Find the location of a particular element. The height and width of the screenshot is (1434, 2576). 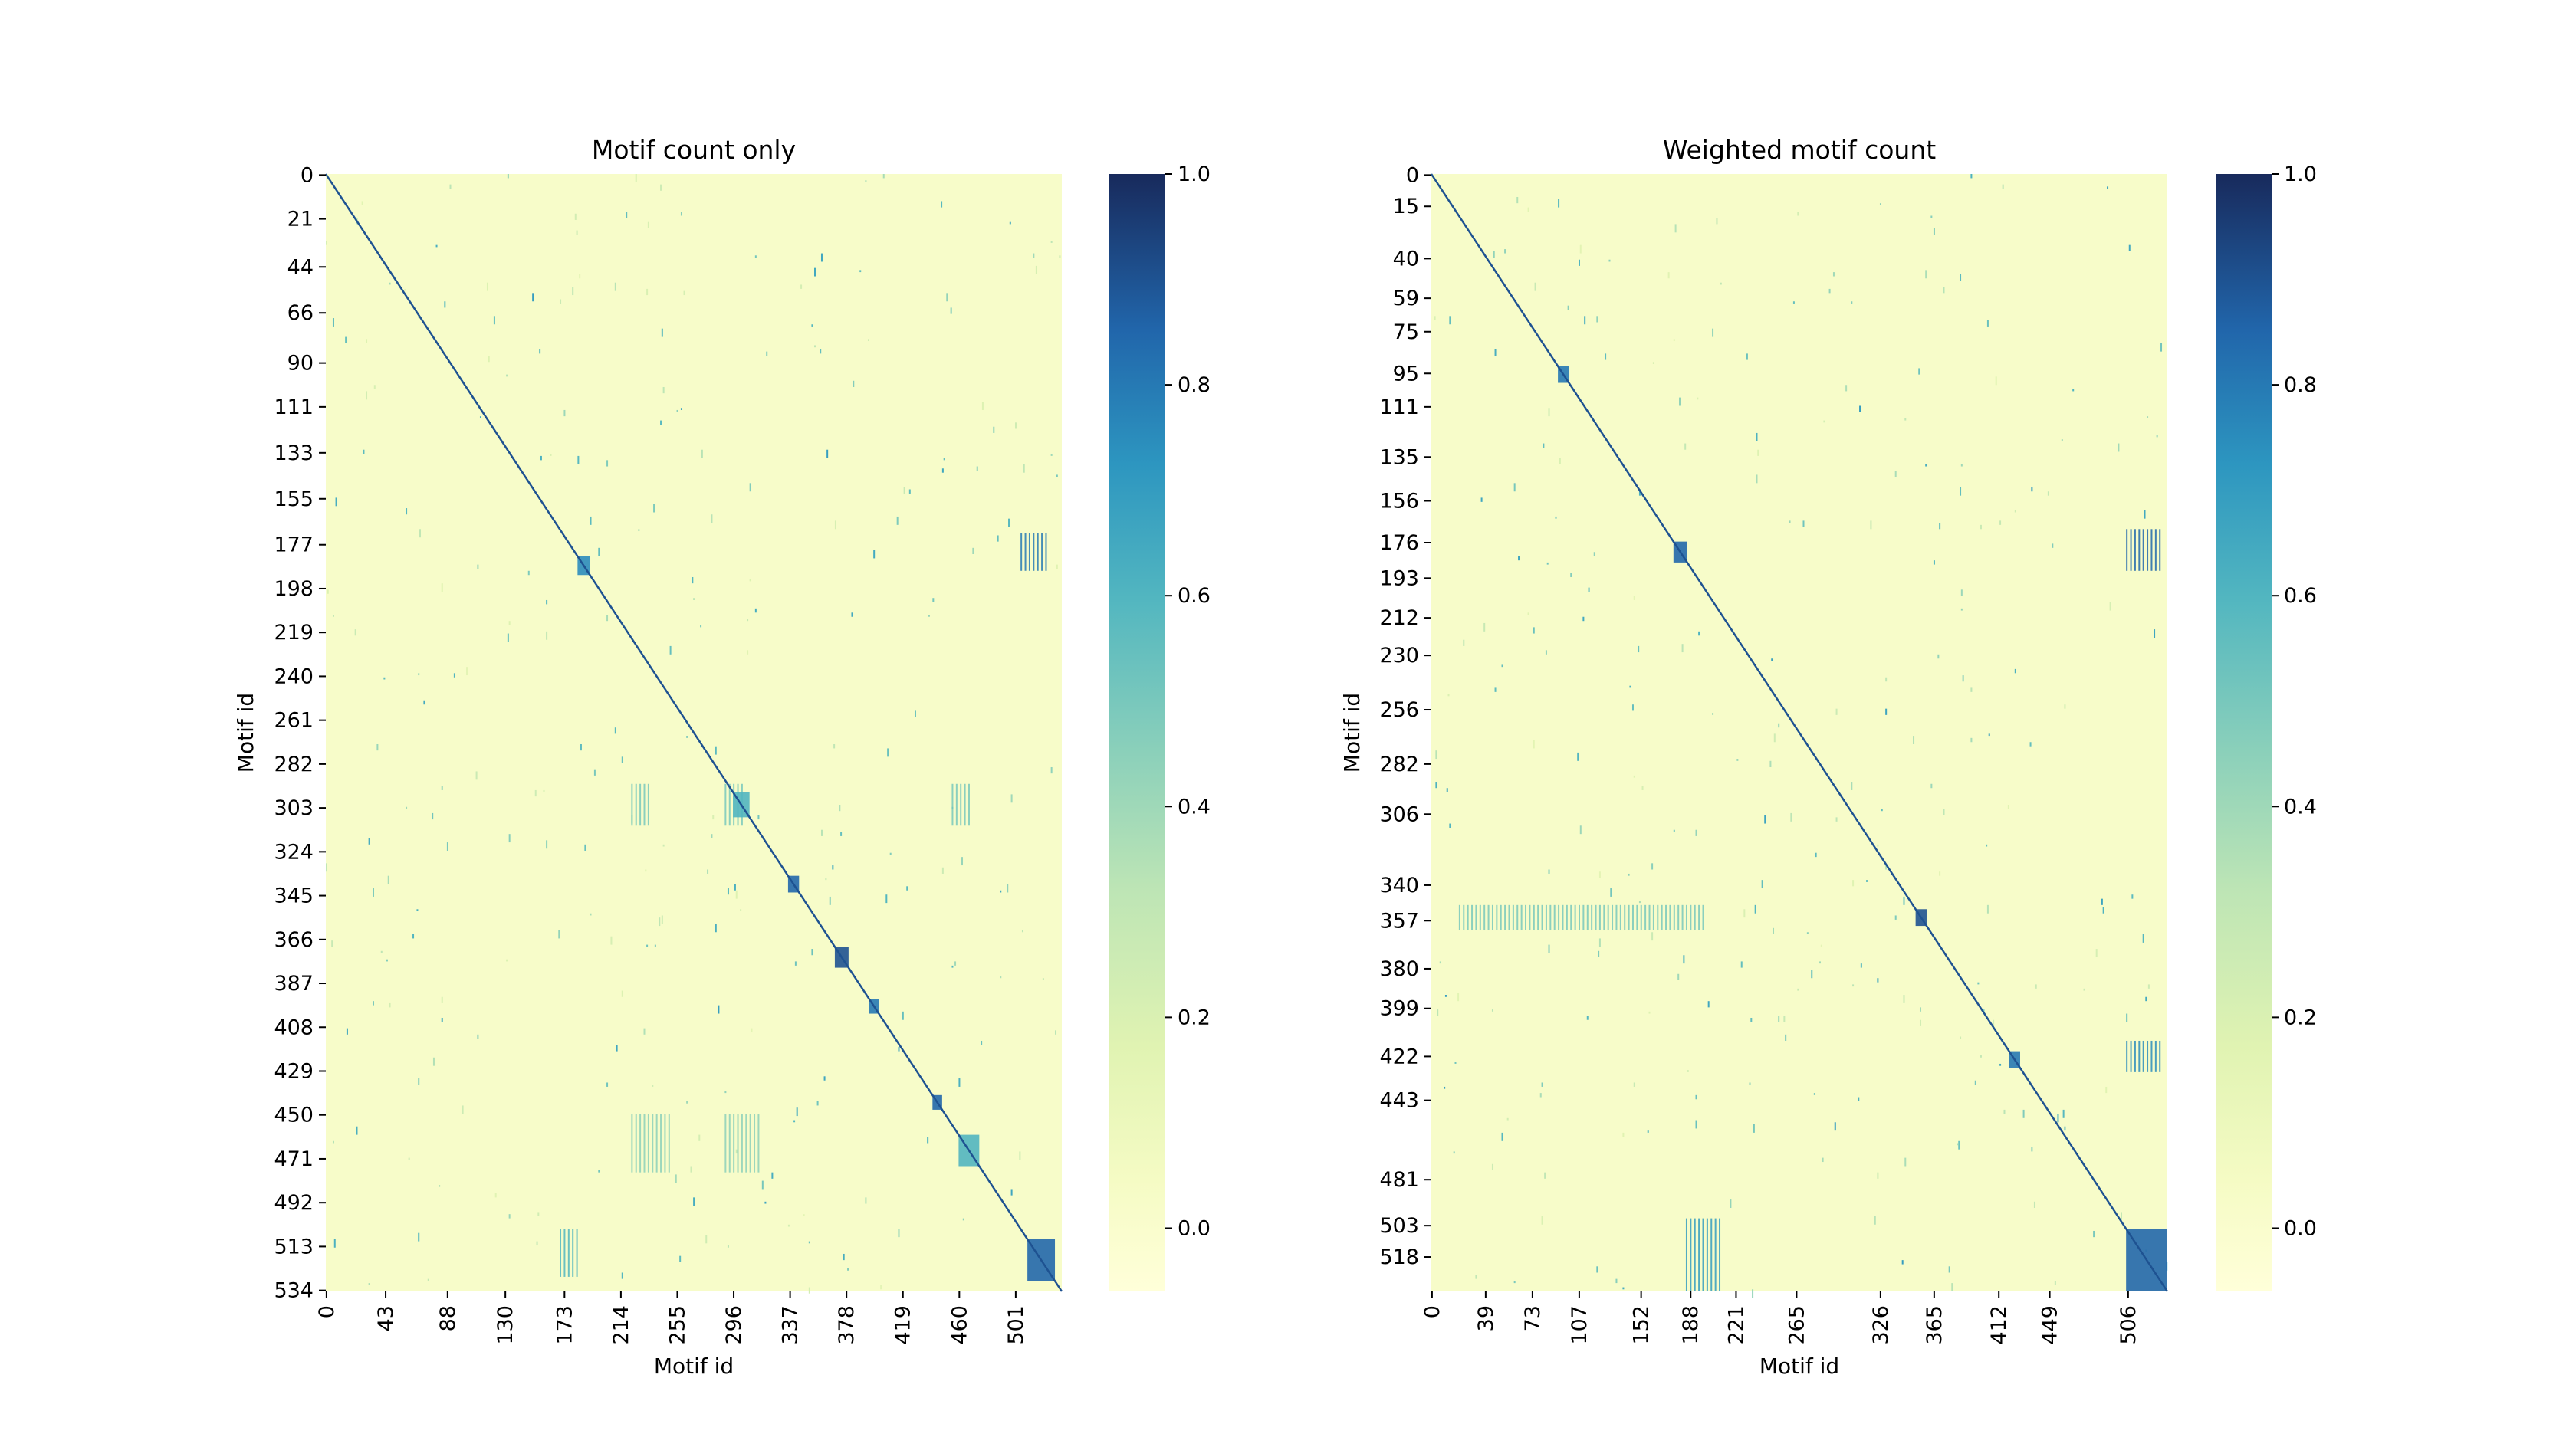

colorbar-tick-label: 1.0 is located at coordinates (1194, 174).